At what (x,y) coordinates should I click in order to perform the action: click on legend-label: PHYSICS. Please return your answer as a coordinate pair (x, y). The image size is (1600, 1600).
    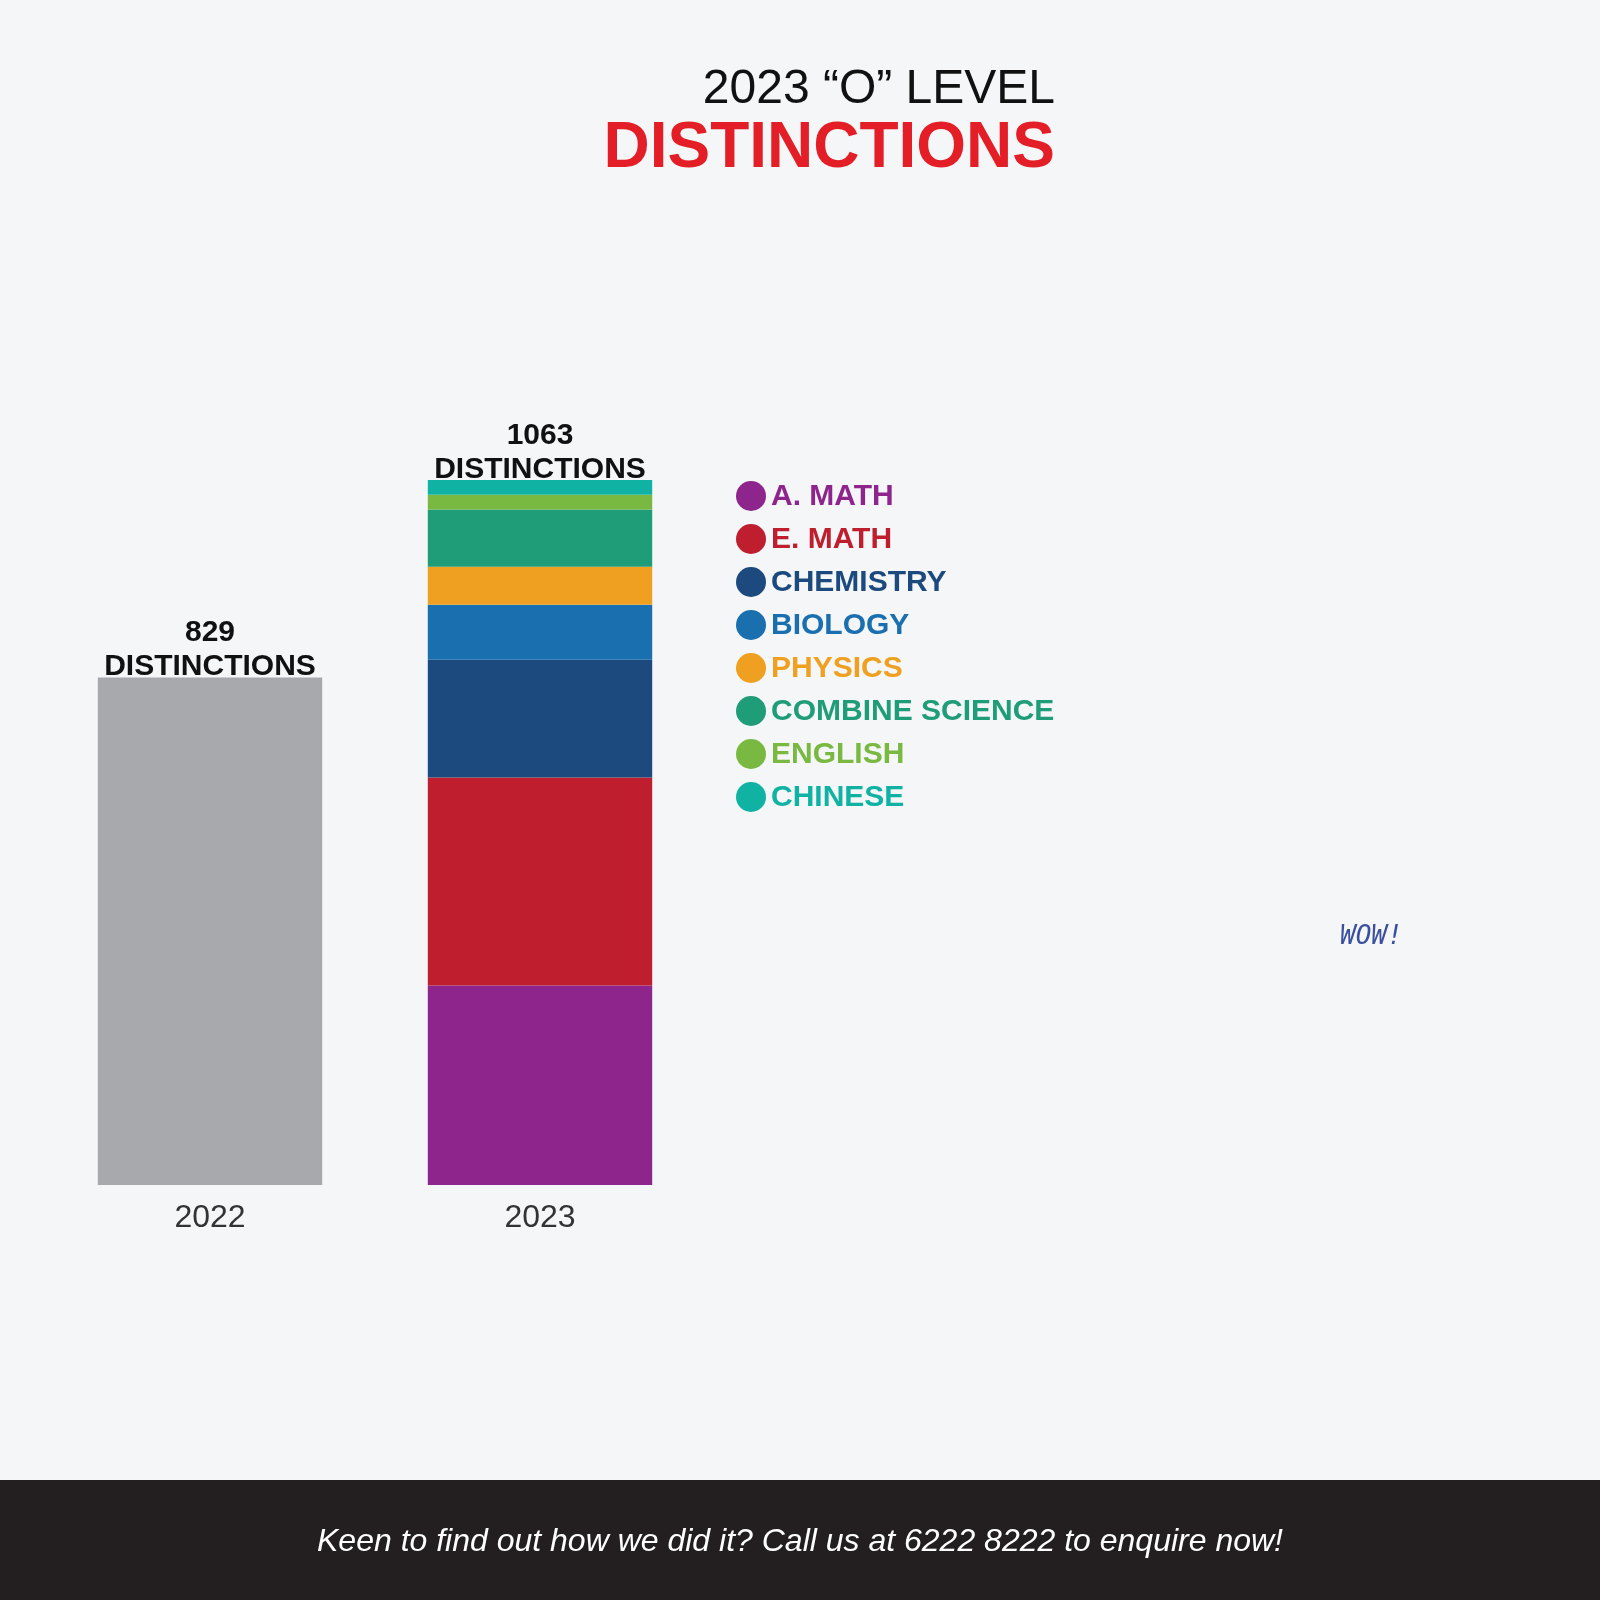
    Looking at the image, I should click on (837, 666).